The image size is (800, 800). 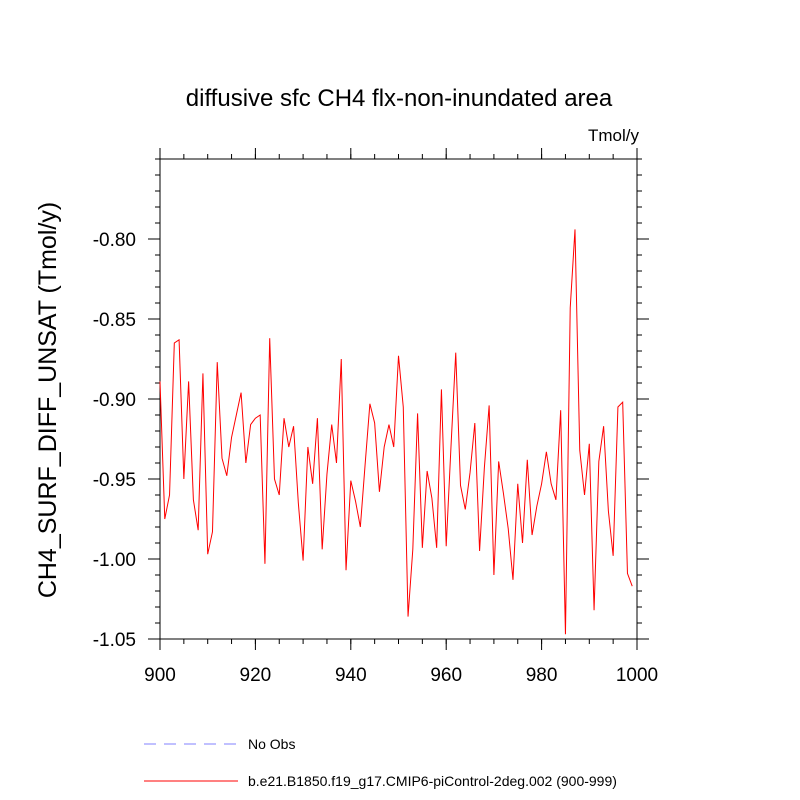 I want to click on y-axis-label: CH4_SURF_DIFF_UNSAT (Tmol/y), so click(x=48, y=400).